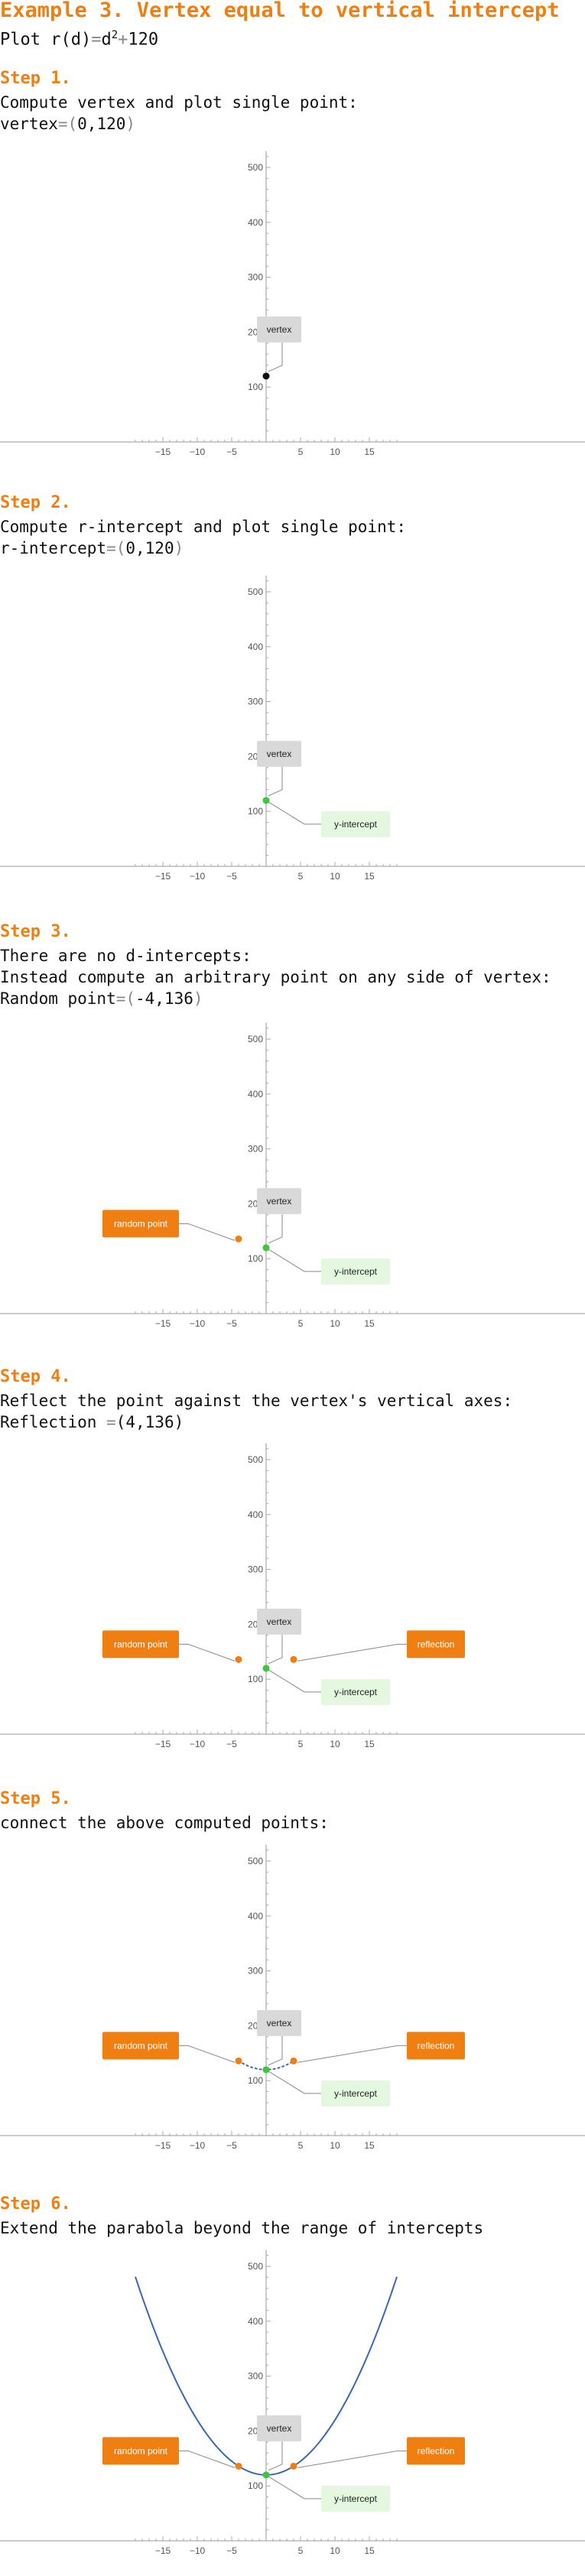 The image size is (585, 2576). I want to click on text-segment: -4,136, so click(164, 999).